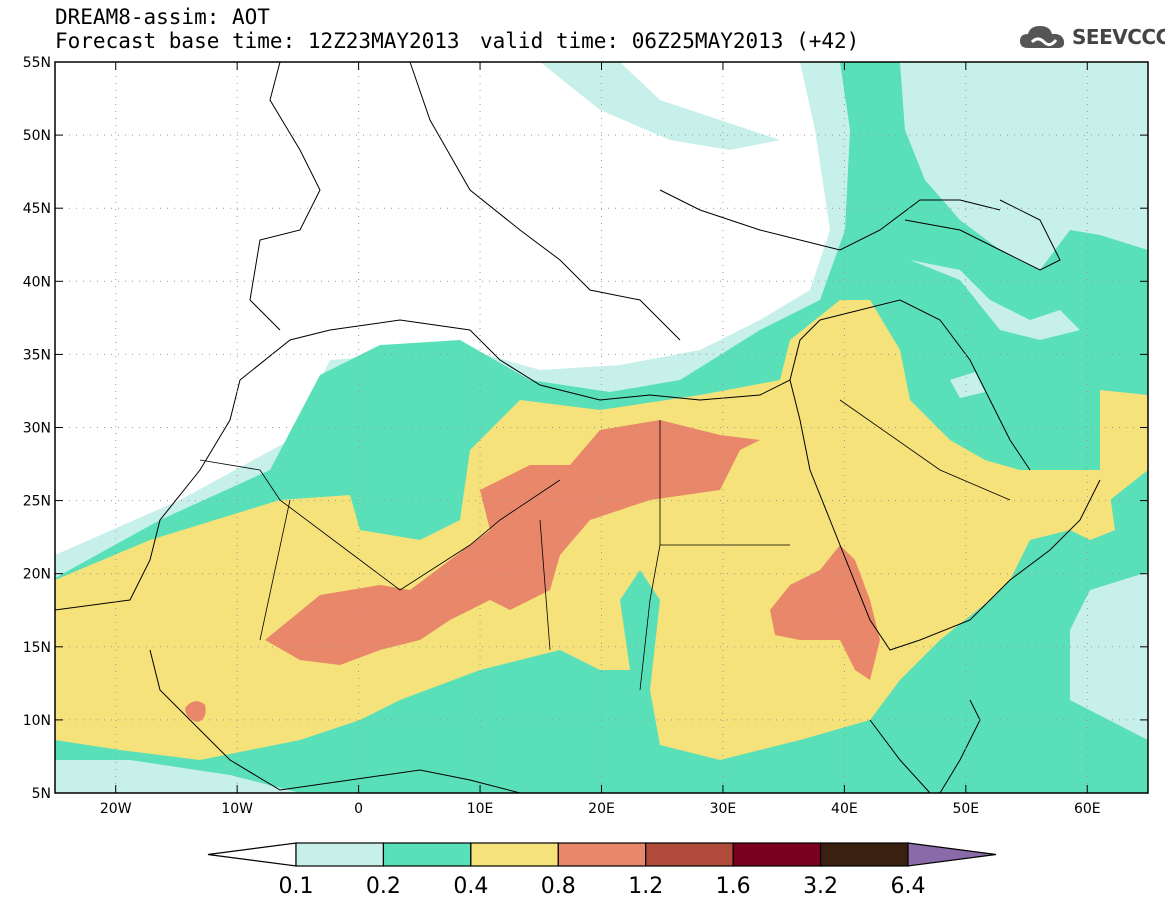  What do you see at coordinates (37, 721) in the screenshot?
I see `lat-tick-label: 10N` at bounding box center [37, 721].